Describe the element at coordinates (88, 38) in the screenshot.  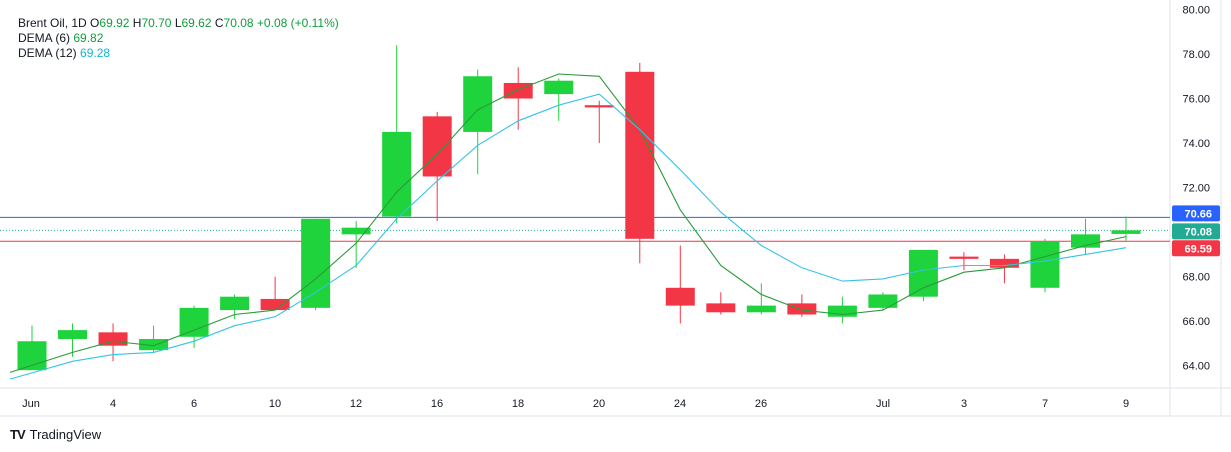
I see `indicator-value: 69.82` at that location.